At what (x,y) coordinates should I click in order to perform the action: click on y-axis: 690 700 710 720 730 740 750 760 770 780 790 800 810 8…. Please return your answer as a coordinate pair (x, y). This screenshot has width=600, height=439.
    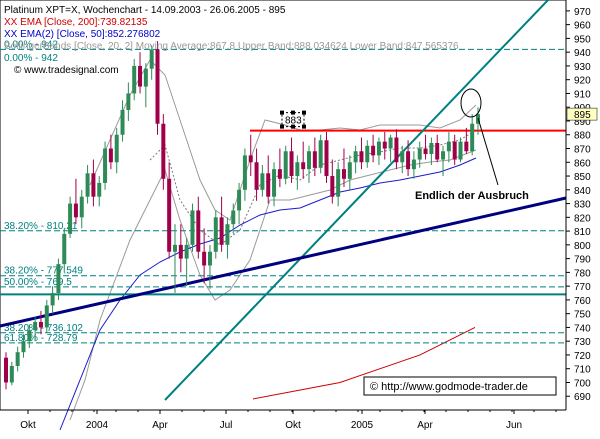
    Looking at the image, I should click on (582, 217).